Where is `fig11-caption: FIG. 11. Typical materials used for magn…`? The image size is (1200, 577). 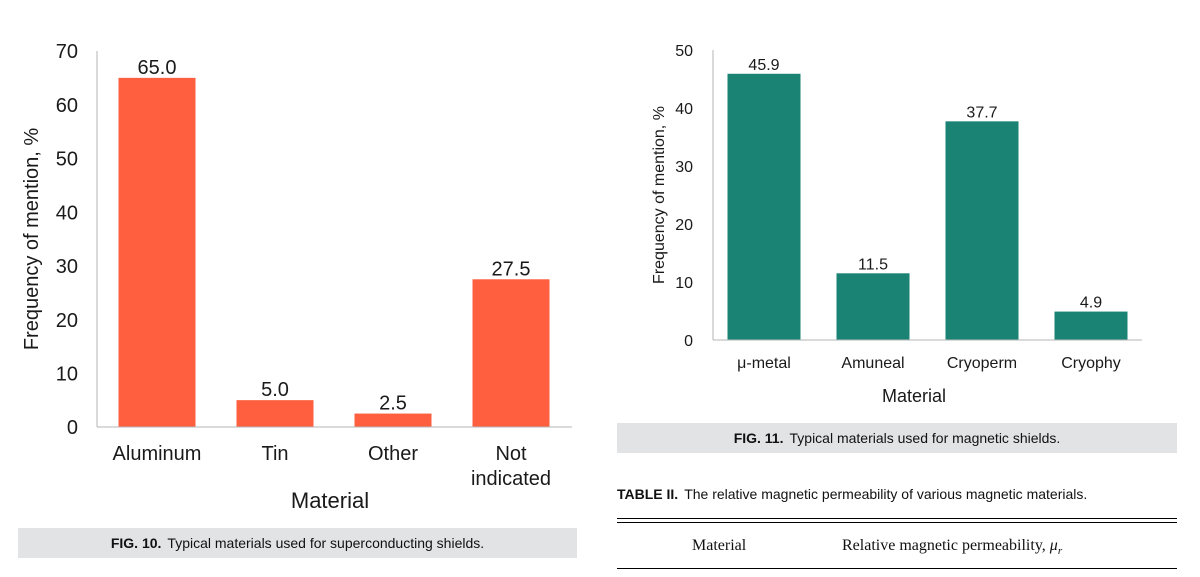 fig11-caption: FIG. 11. Typical materials used for magn… is located at coordinates (897, 438).